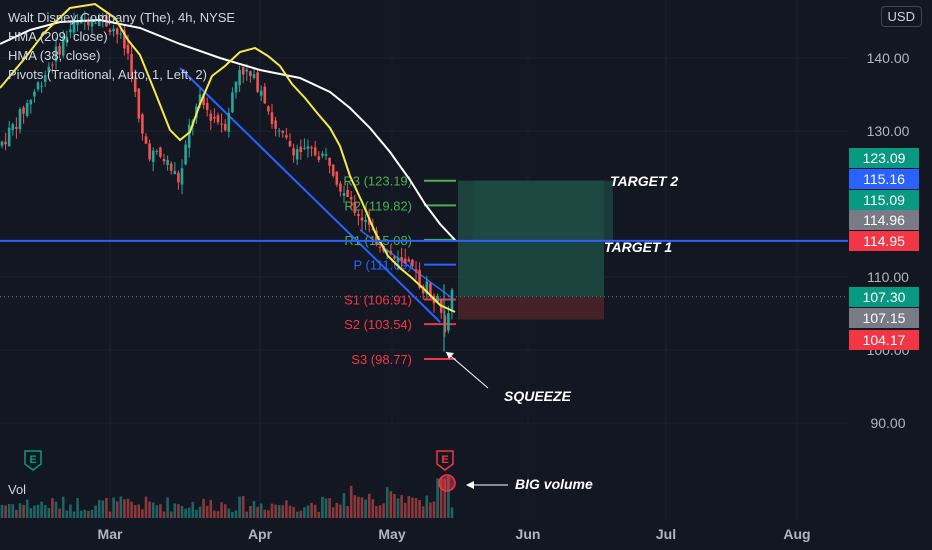  What do you see at coordinates (888, 277) in the screenshot?
I see `price-tick-label: 110.00` at bounding box center [888, 277].